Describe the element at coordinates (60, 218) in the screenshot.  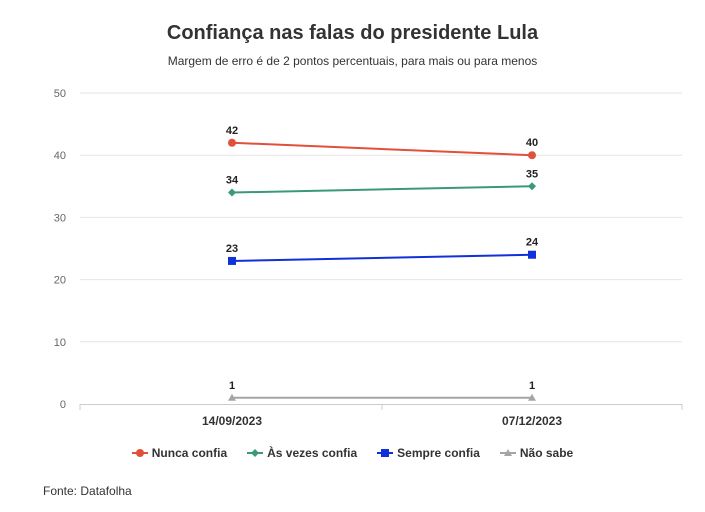
I see `y-tick-label: 30` at that location.